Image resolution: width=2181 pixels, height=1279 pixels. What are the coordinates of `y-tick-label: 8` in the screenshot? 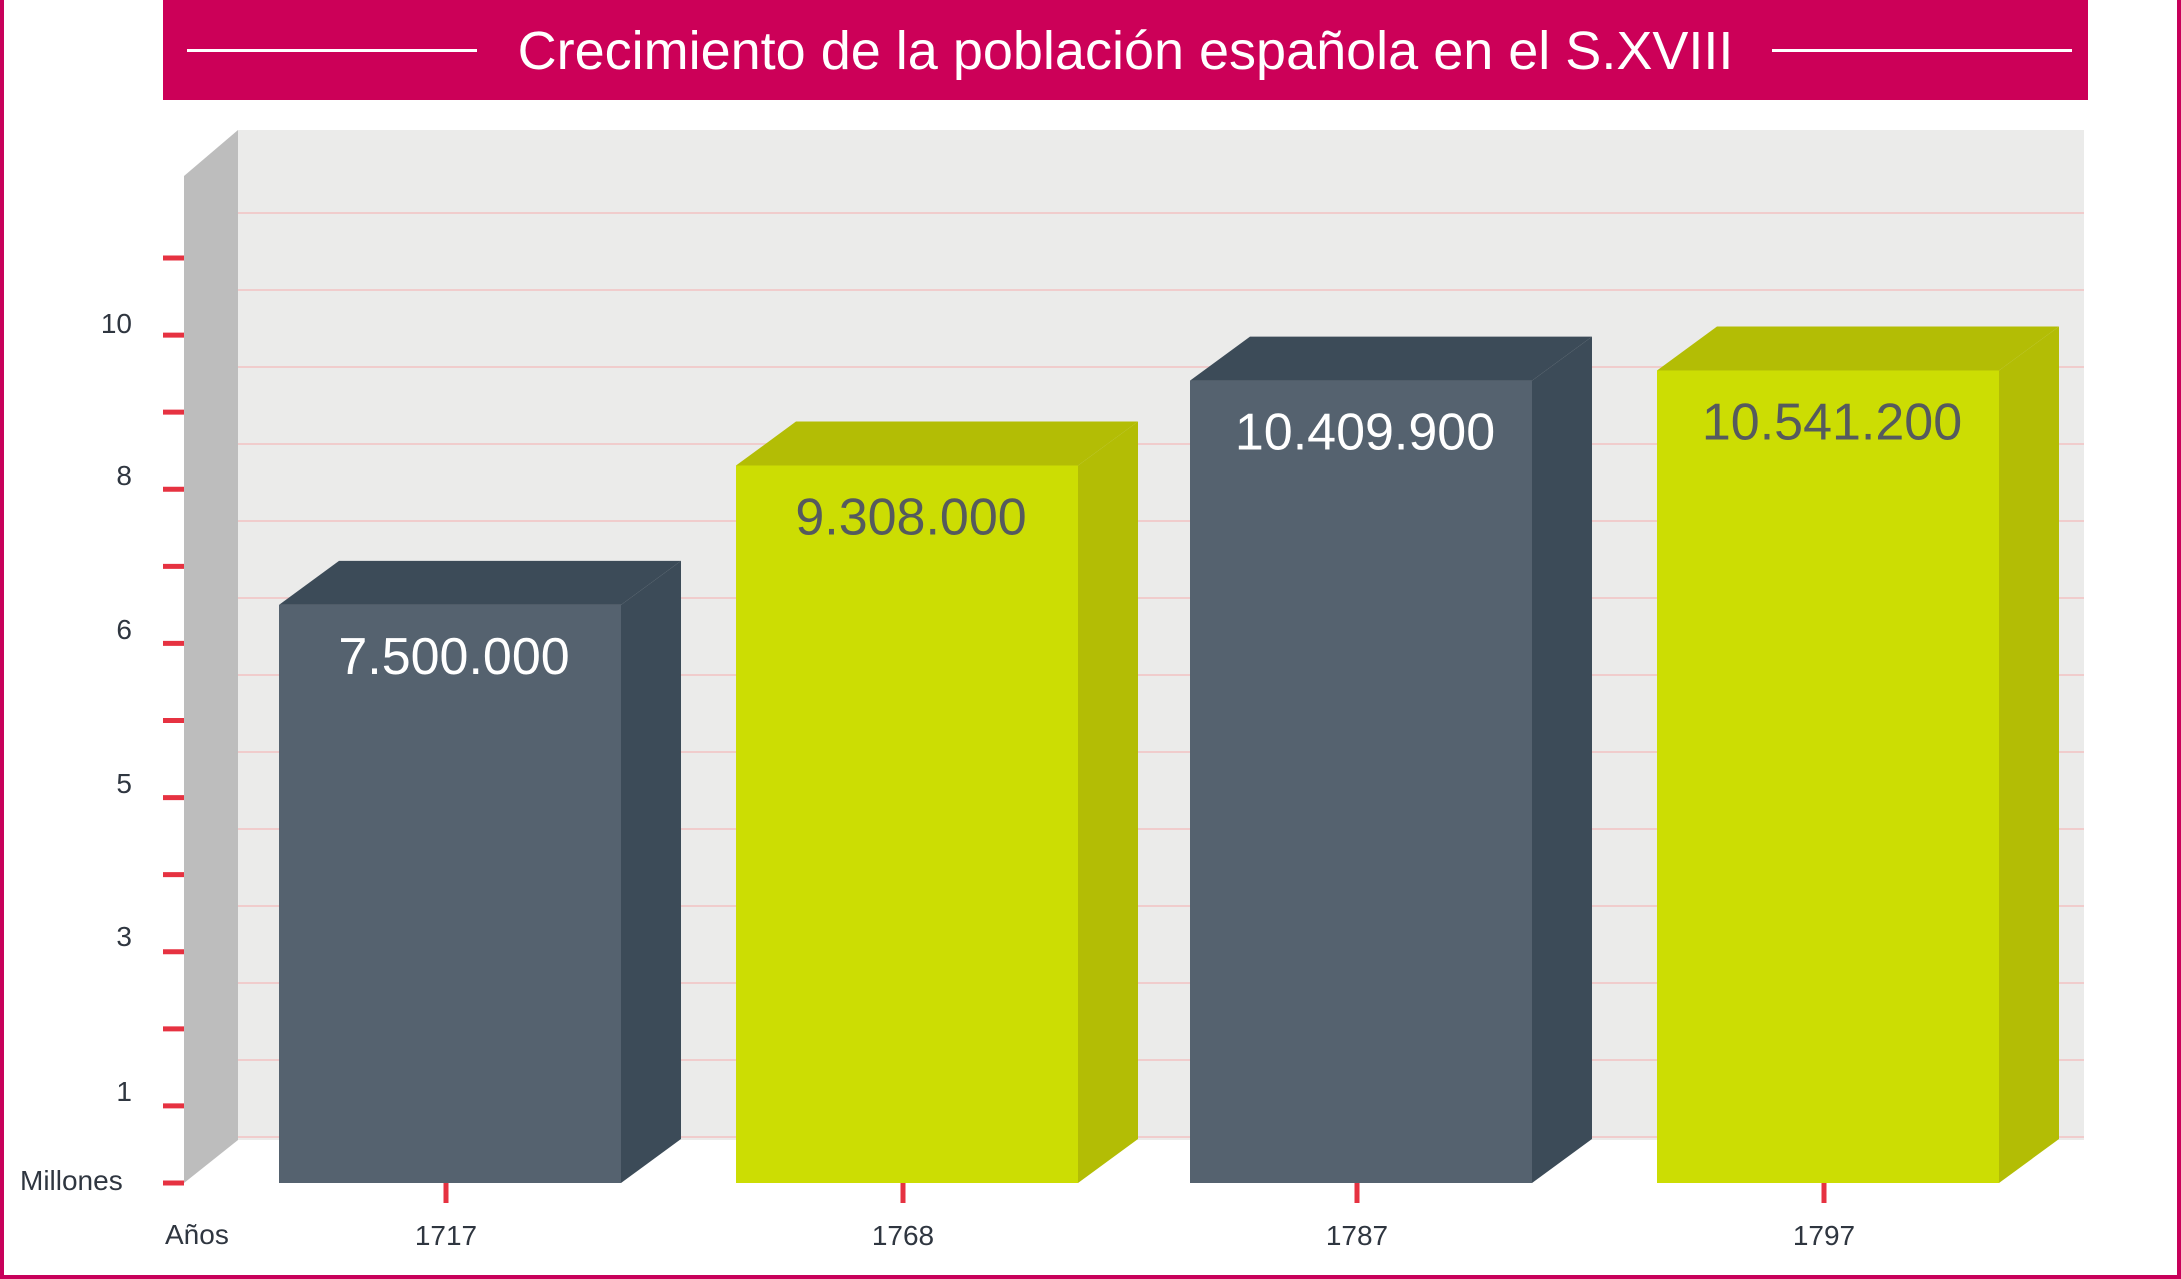 It's located at (124, 475).